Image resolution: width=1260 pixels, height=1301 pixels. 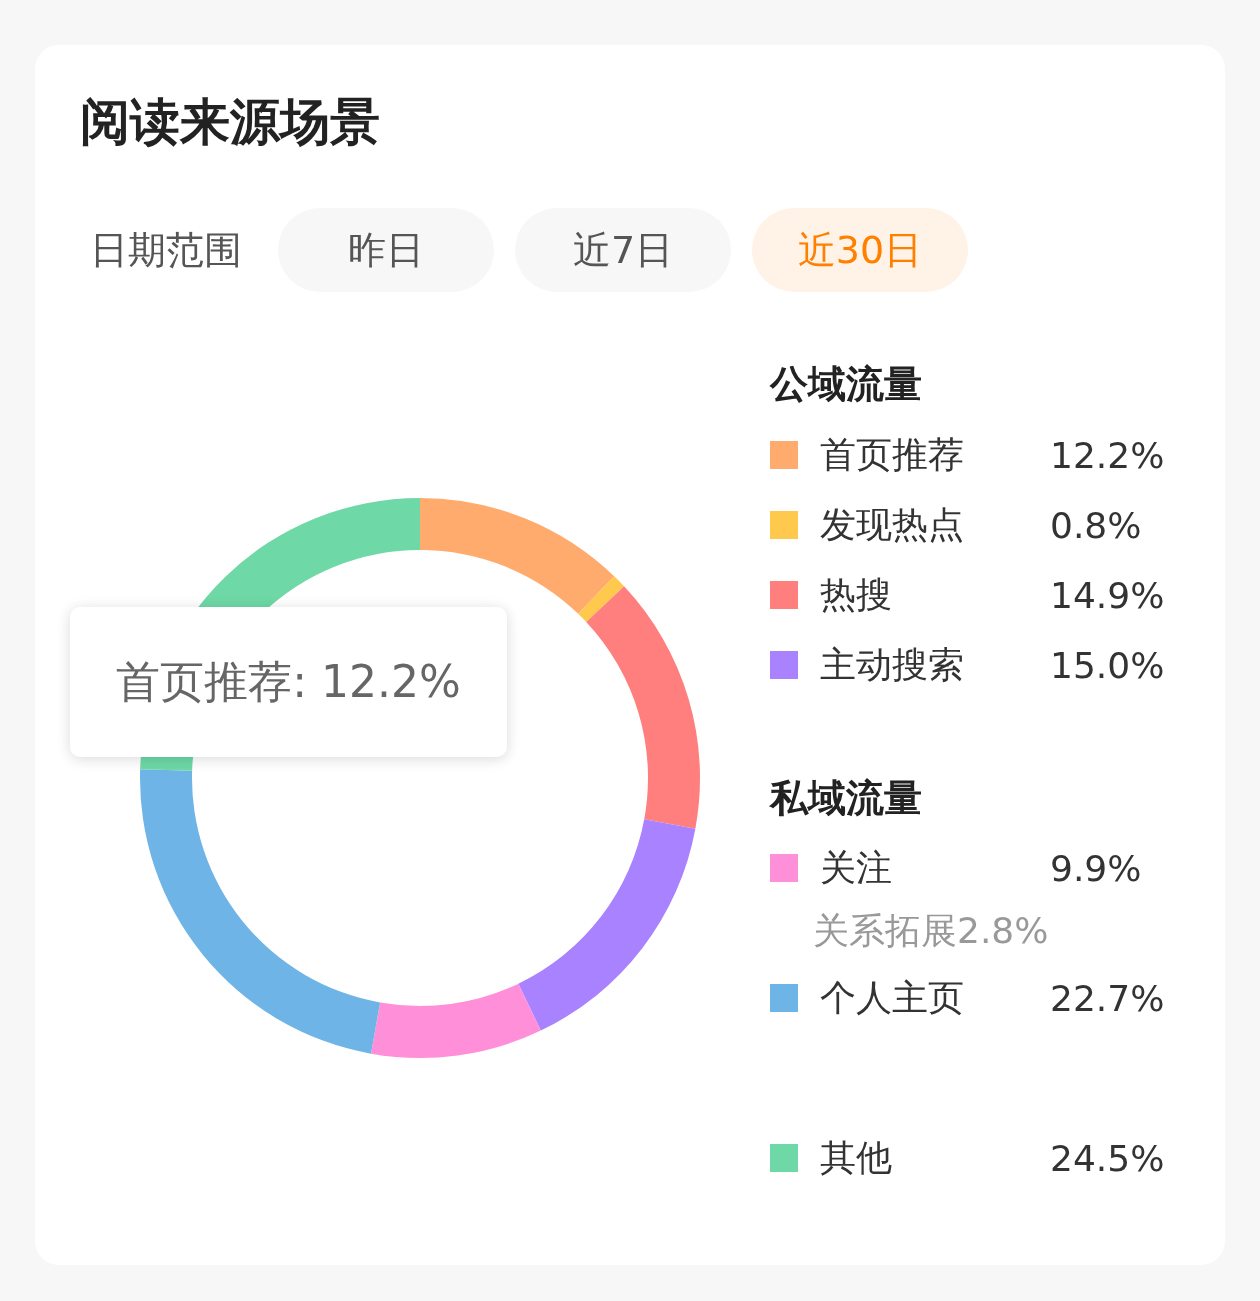 What do you see at coordinates (846, 798) in the screenshot?
I see `text: 私域流量` at bounding box center [846, 798].